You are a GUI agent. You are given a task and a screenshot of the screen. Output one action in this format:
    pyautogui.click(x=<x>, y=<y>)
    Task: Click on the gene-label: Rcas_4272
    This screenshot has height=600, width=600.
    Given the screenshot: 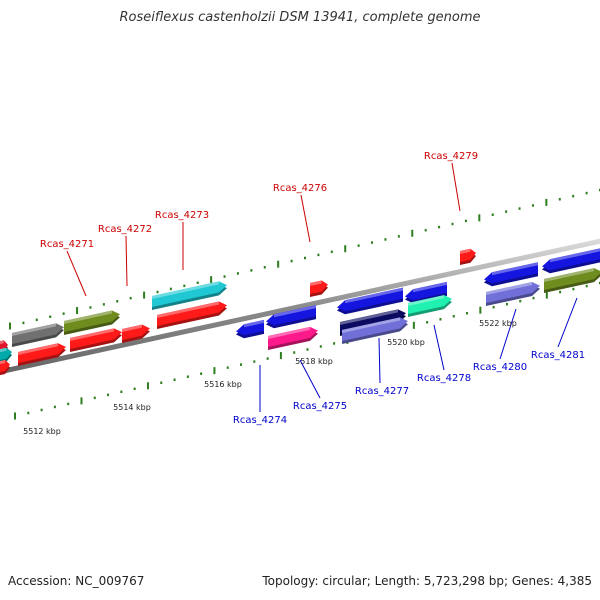 What is the action you would take?
    pyautogui.click(x=125, y=229)
    